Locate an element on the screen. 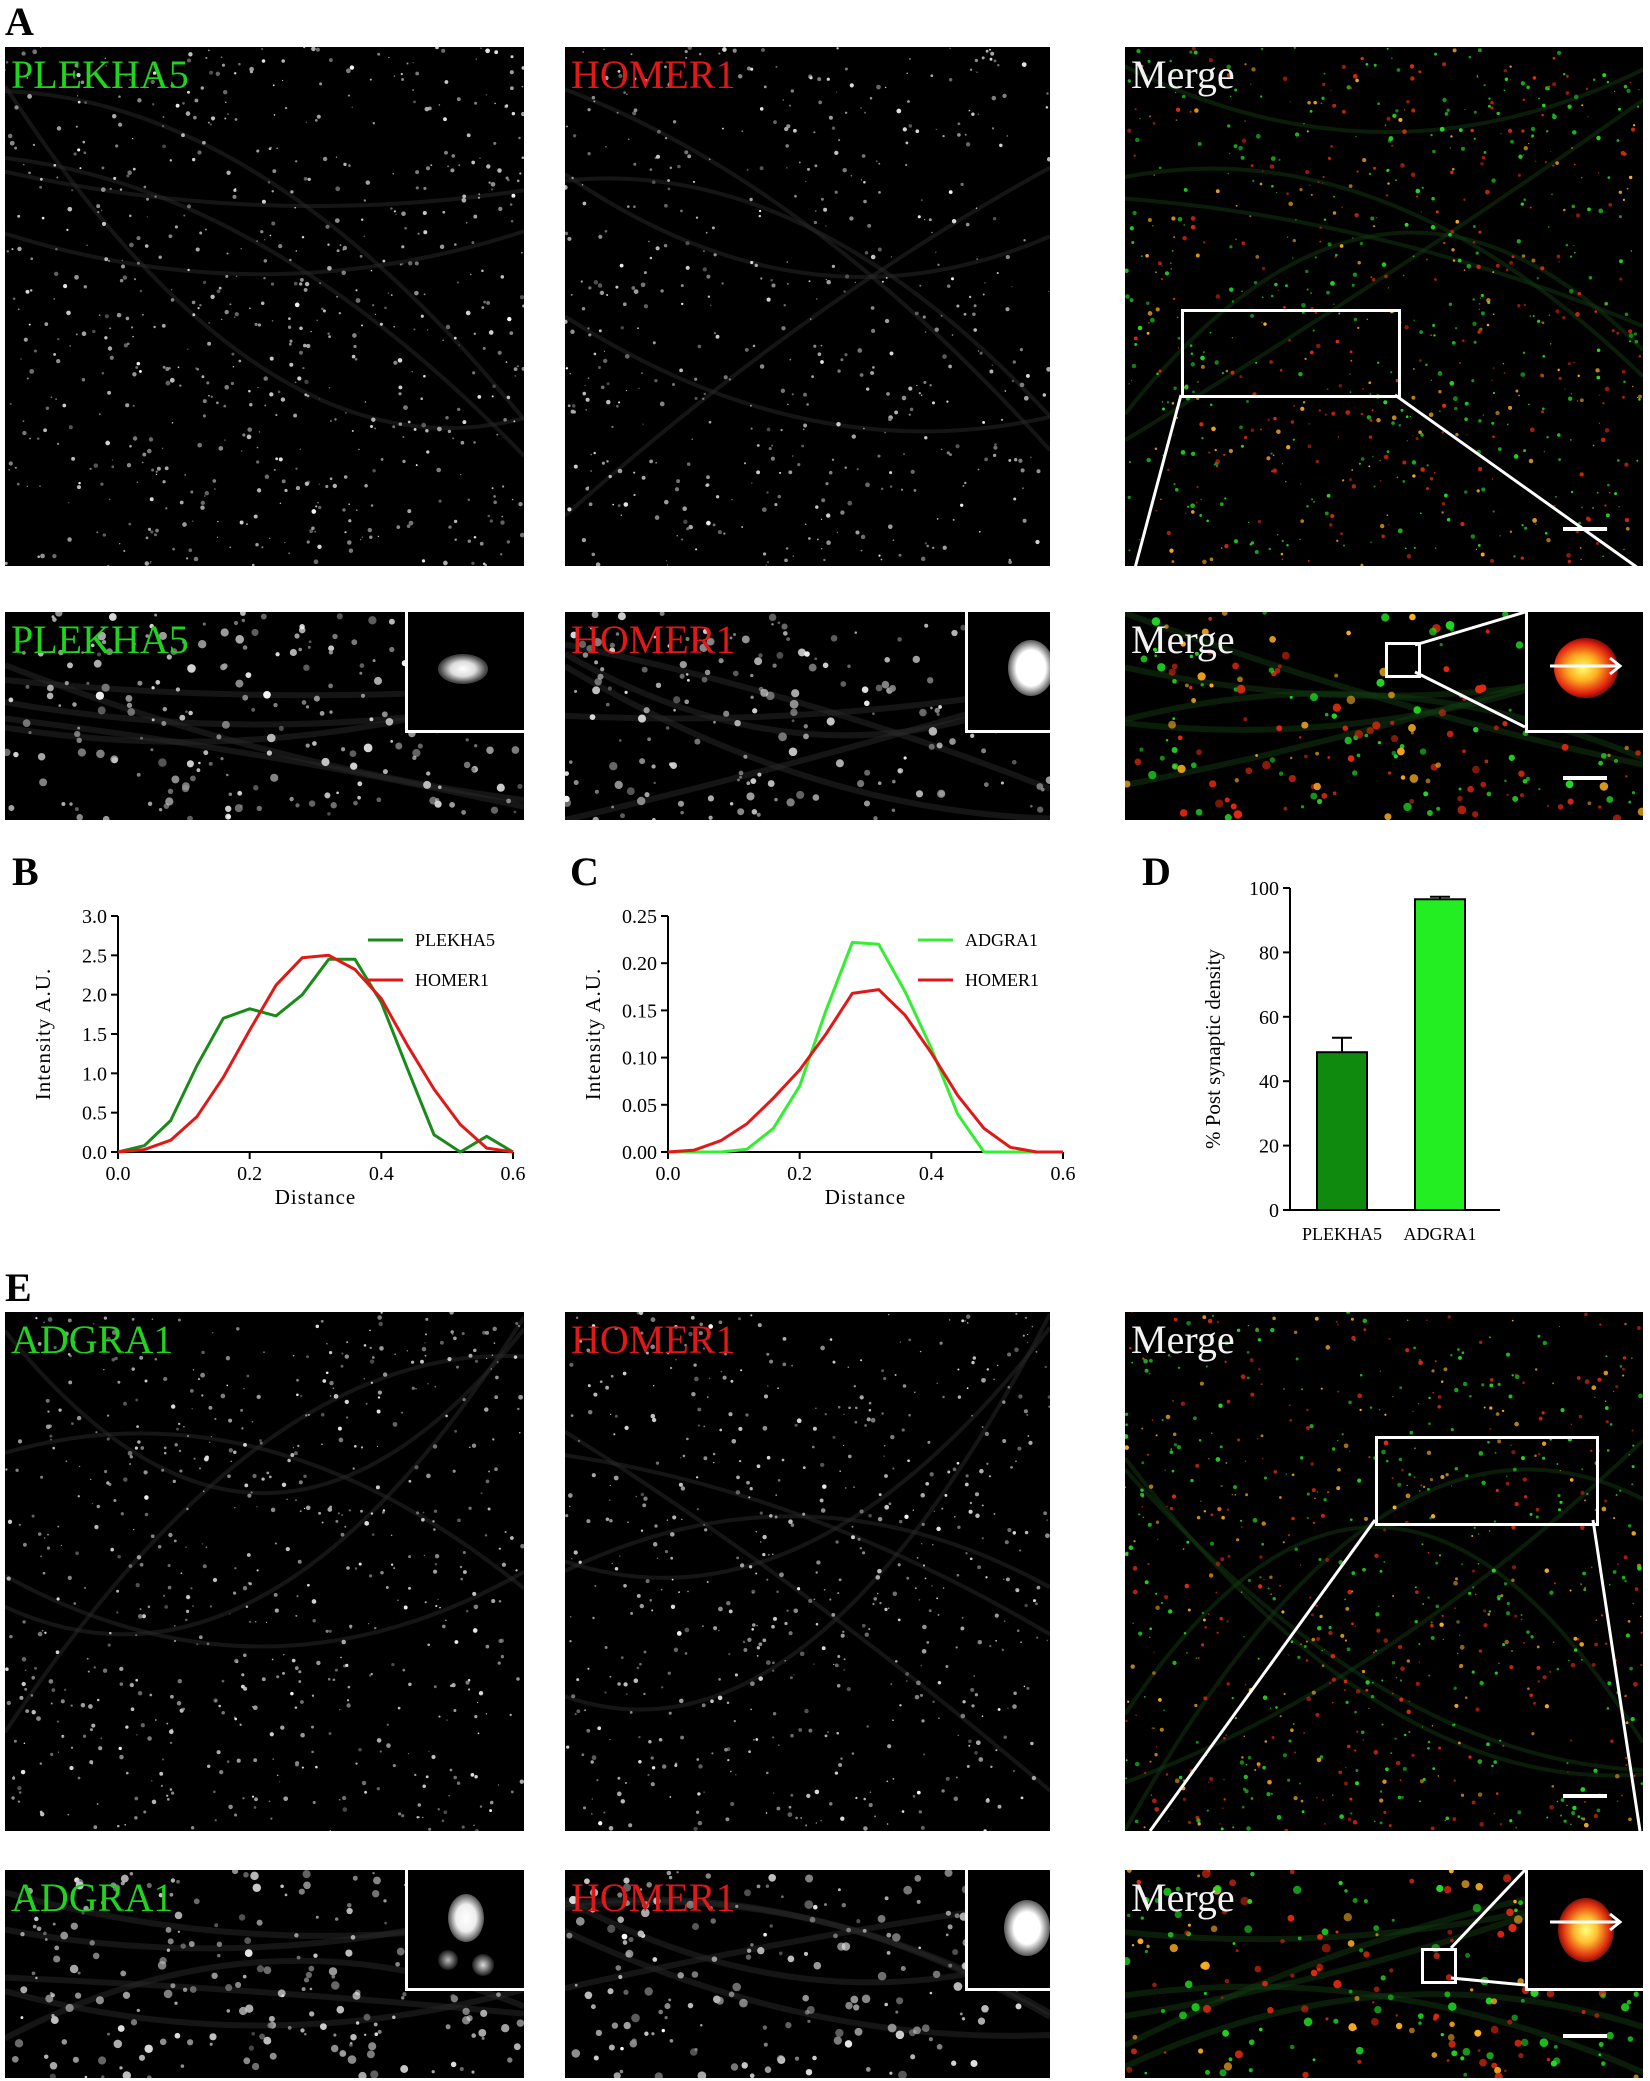  y-tick-label: 60 is located at coordinates (1269, 1018).